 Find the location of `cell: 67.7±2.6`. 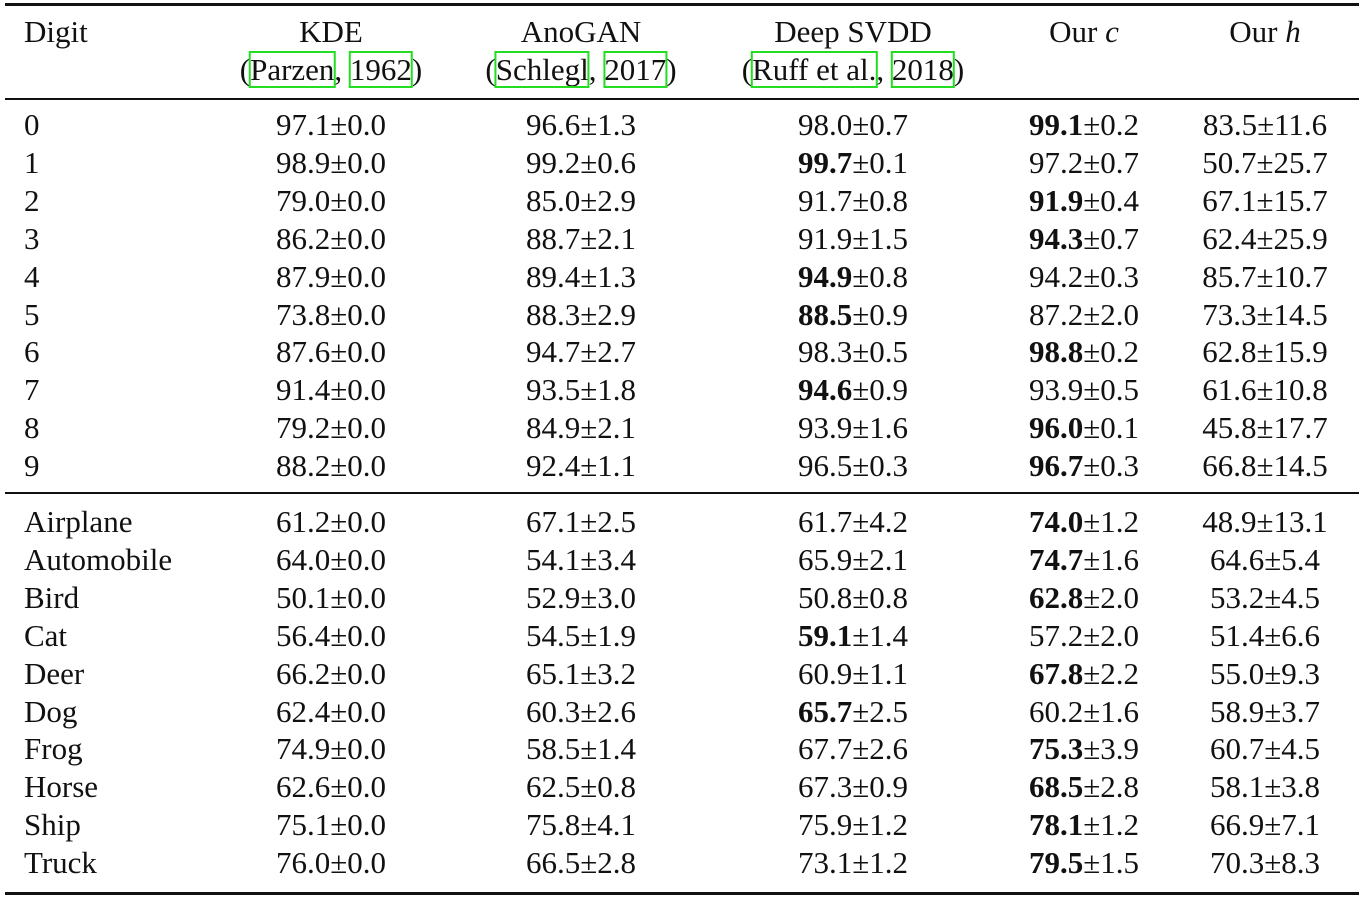

cell: 67.7±2.6 is located at coordinates (853, 749).